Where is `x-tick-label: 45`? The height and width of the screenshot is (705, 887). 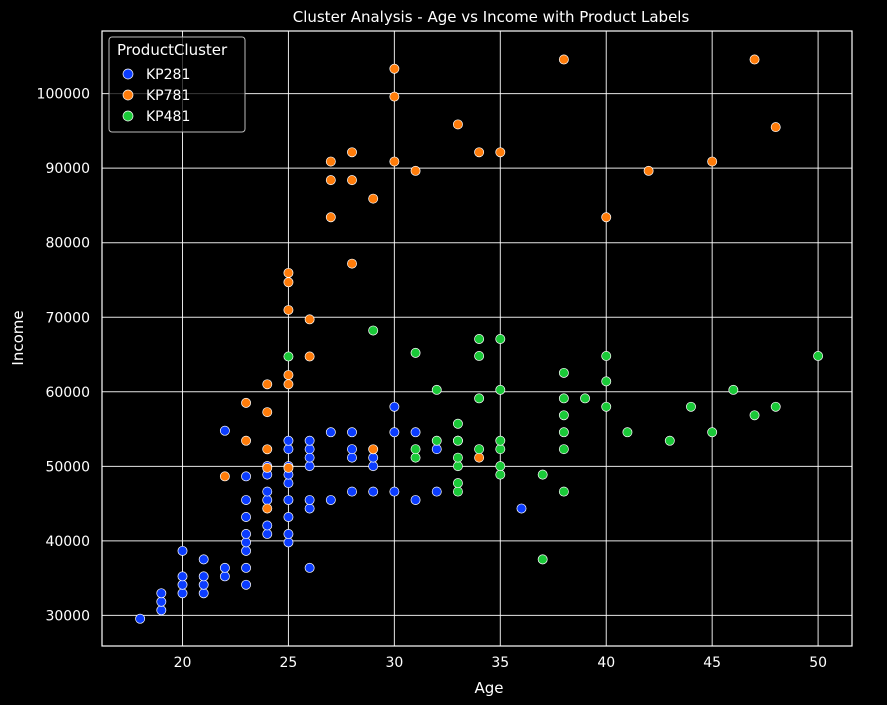
x-tick-label: 45 is located at coordinates (712, 663).